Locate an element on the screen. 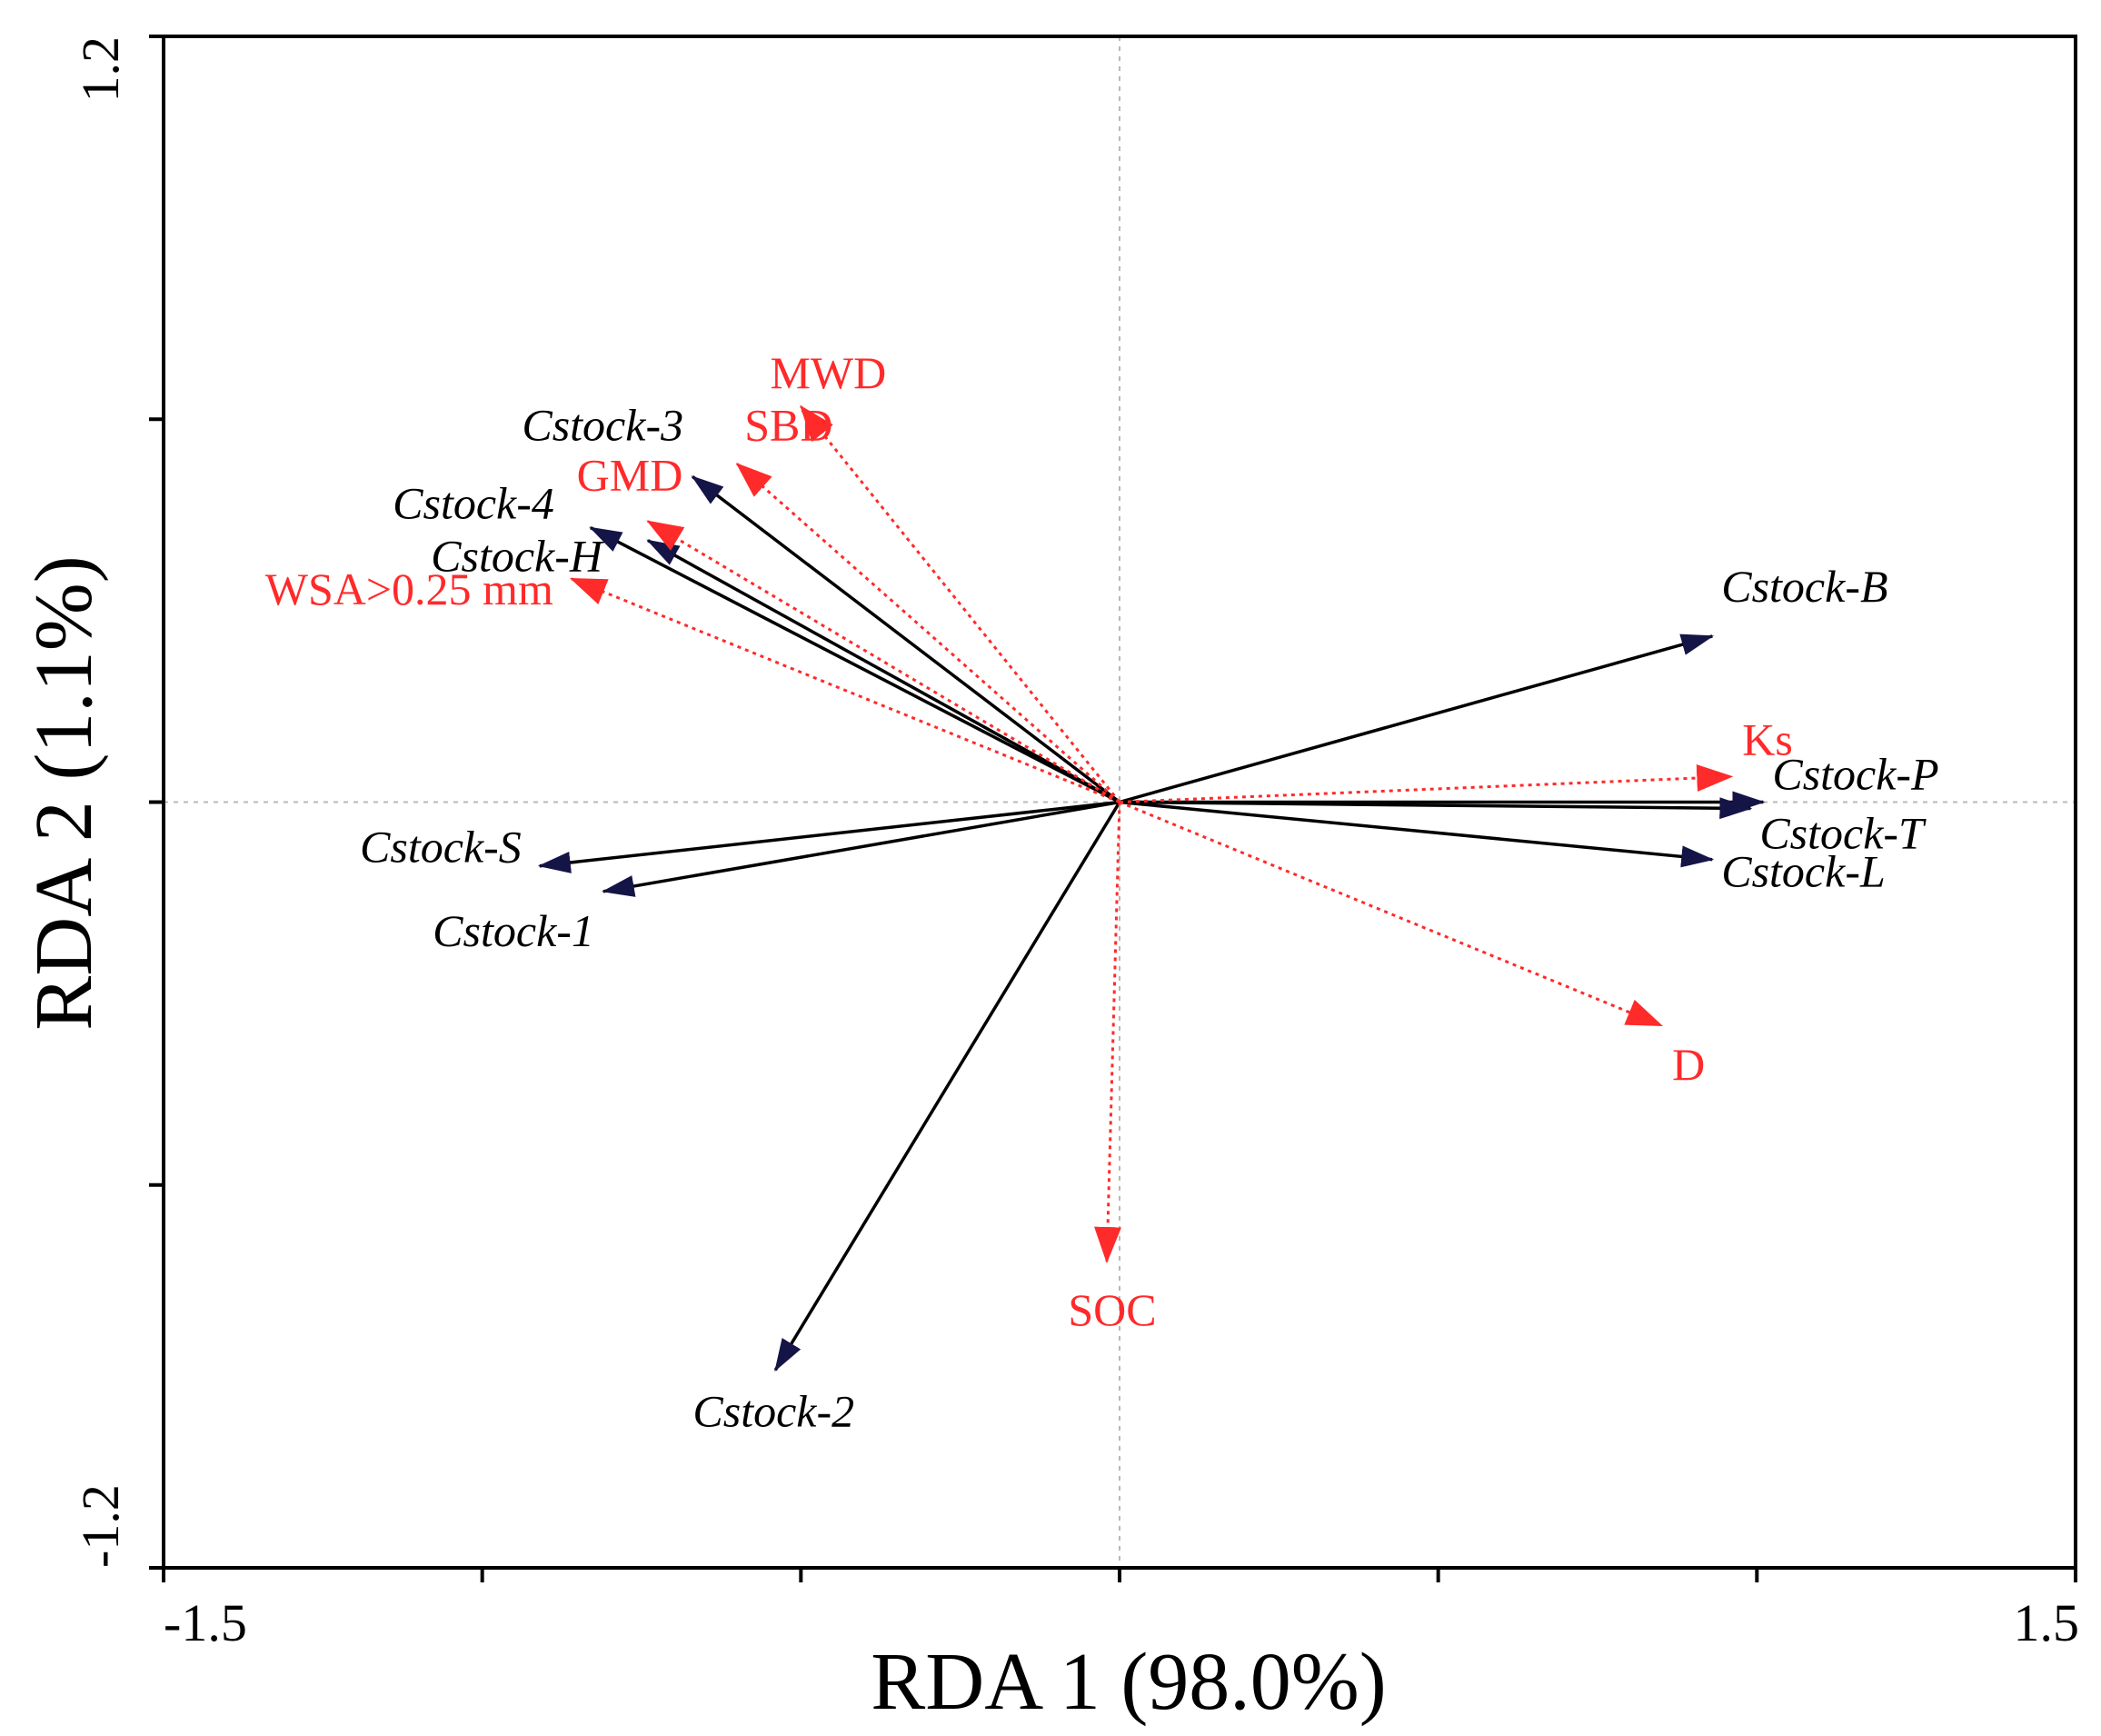 The height and width of the screenshot is (1736, 2101). x-tick-label: -1.5 is located at coordinates (205, 1623).